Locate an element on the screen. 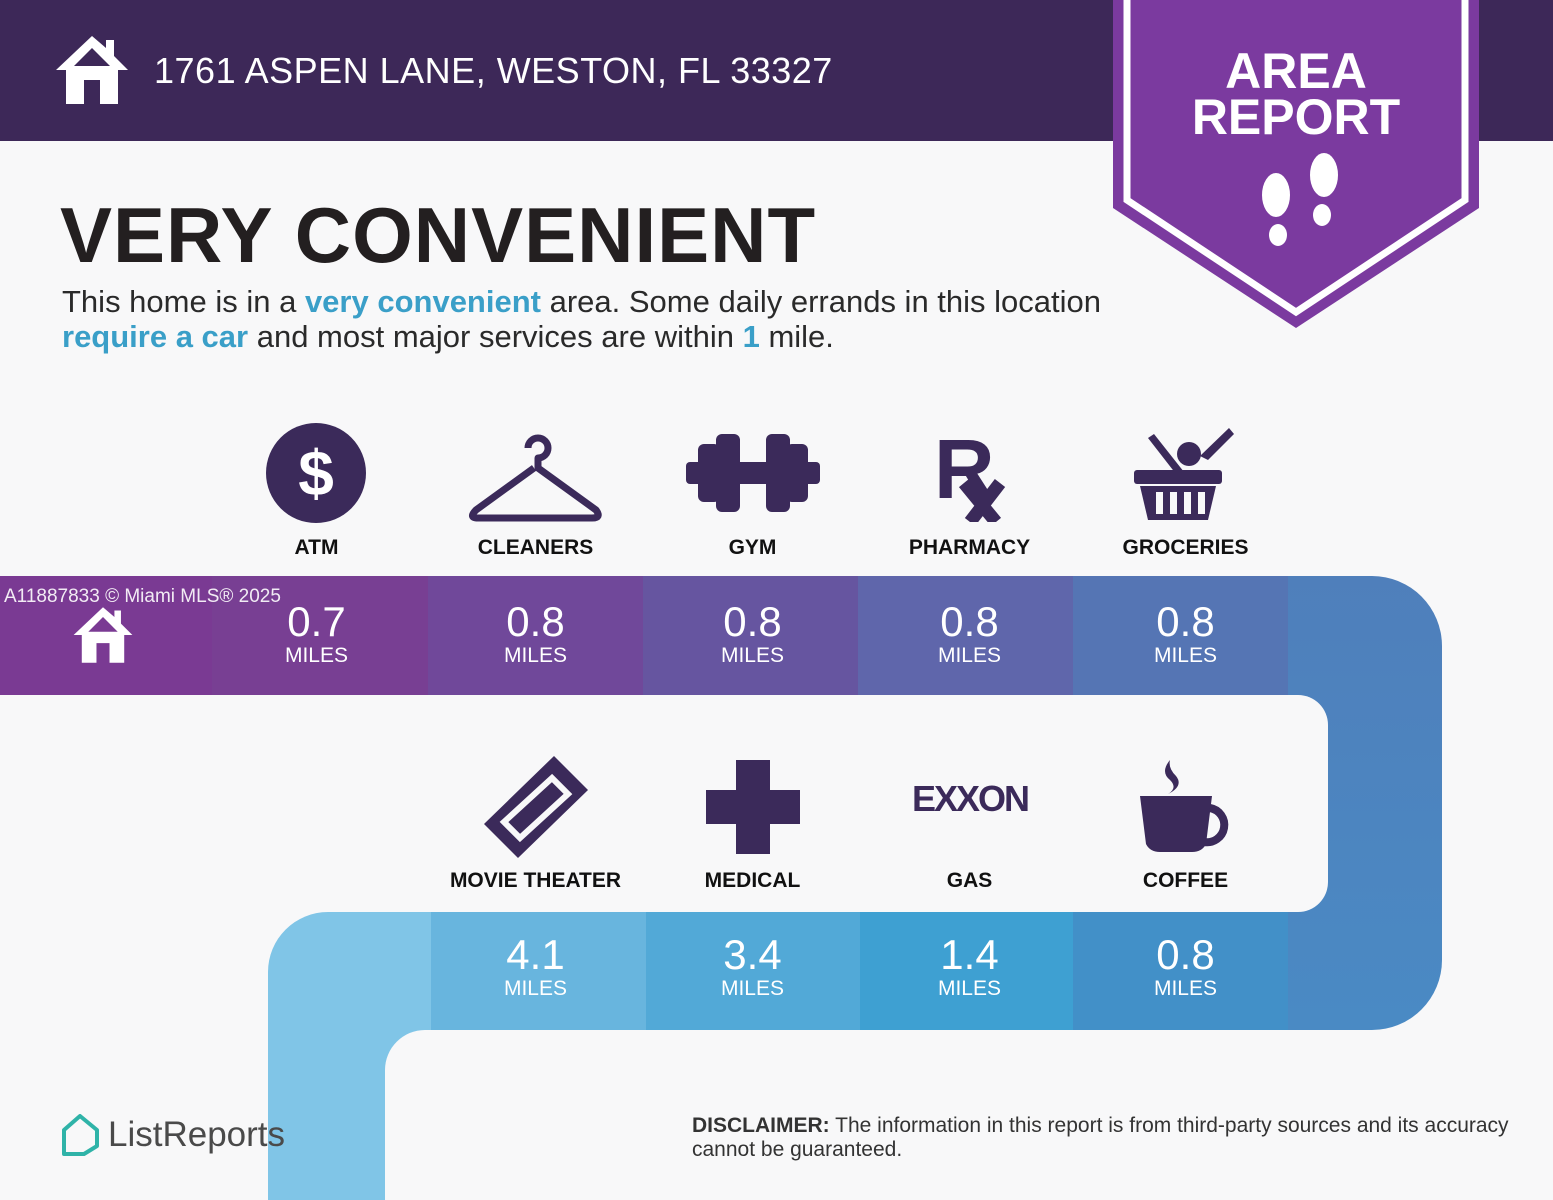 The image size is (1553, 1200). mls-watermark: A11887833 © Miami MLS® 2025 is located at coordinates (142, 596).